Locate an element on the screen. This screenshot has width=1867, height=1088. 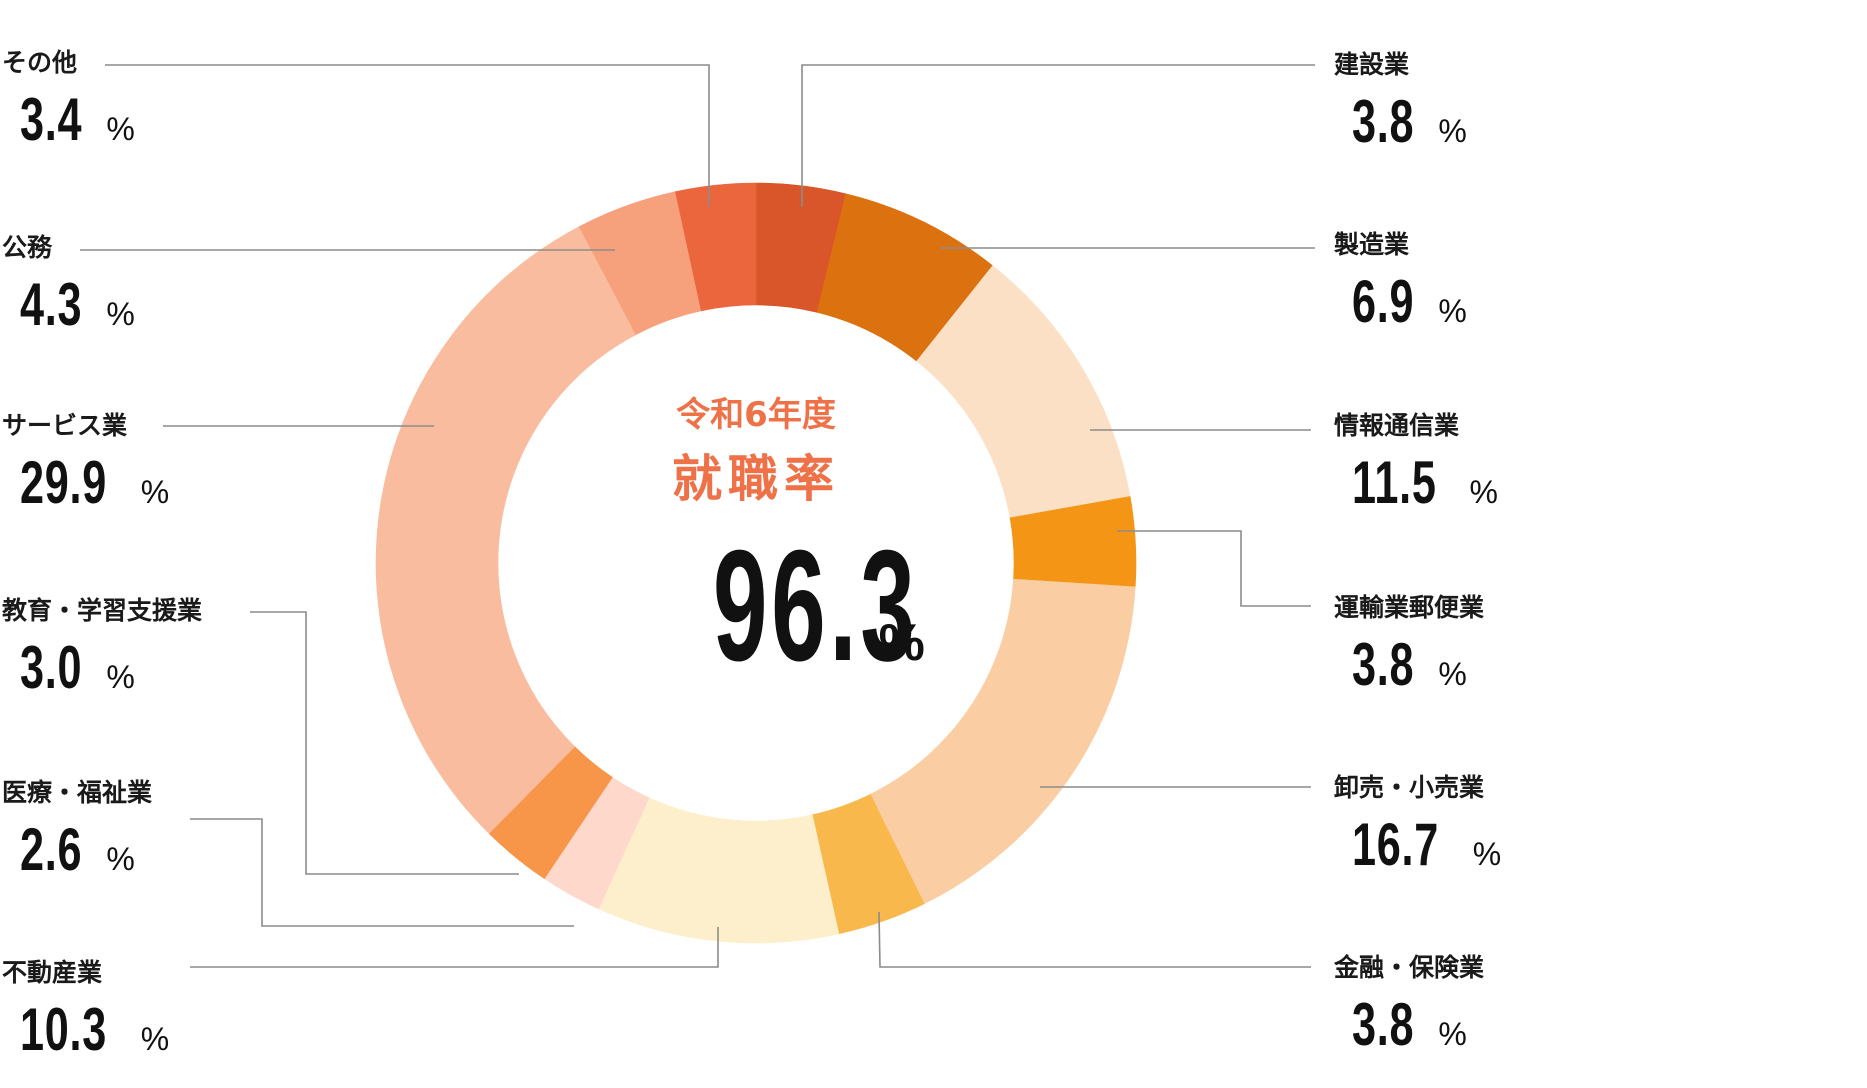
label-name: 教育・学習支援業 is located at coordinates (102, 610).